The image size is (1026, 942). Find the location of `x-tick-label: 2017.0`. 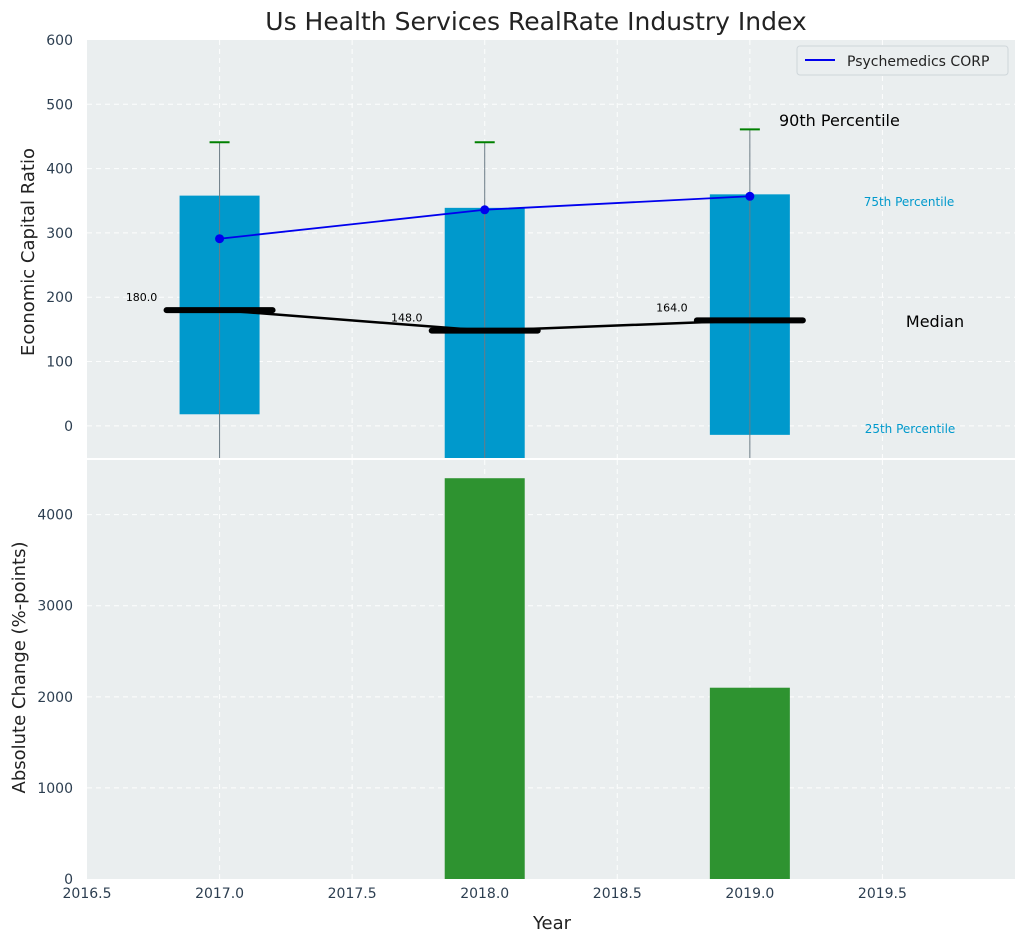

x-tick-label: 2017.0 is located at coordinates (219, 894).